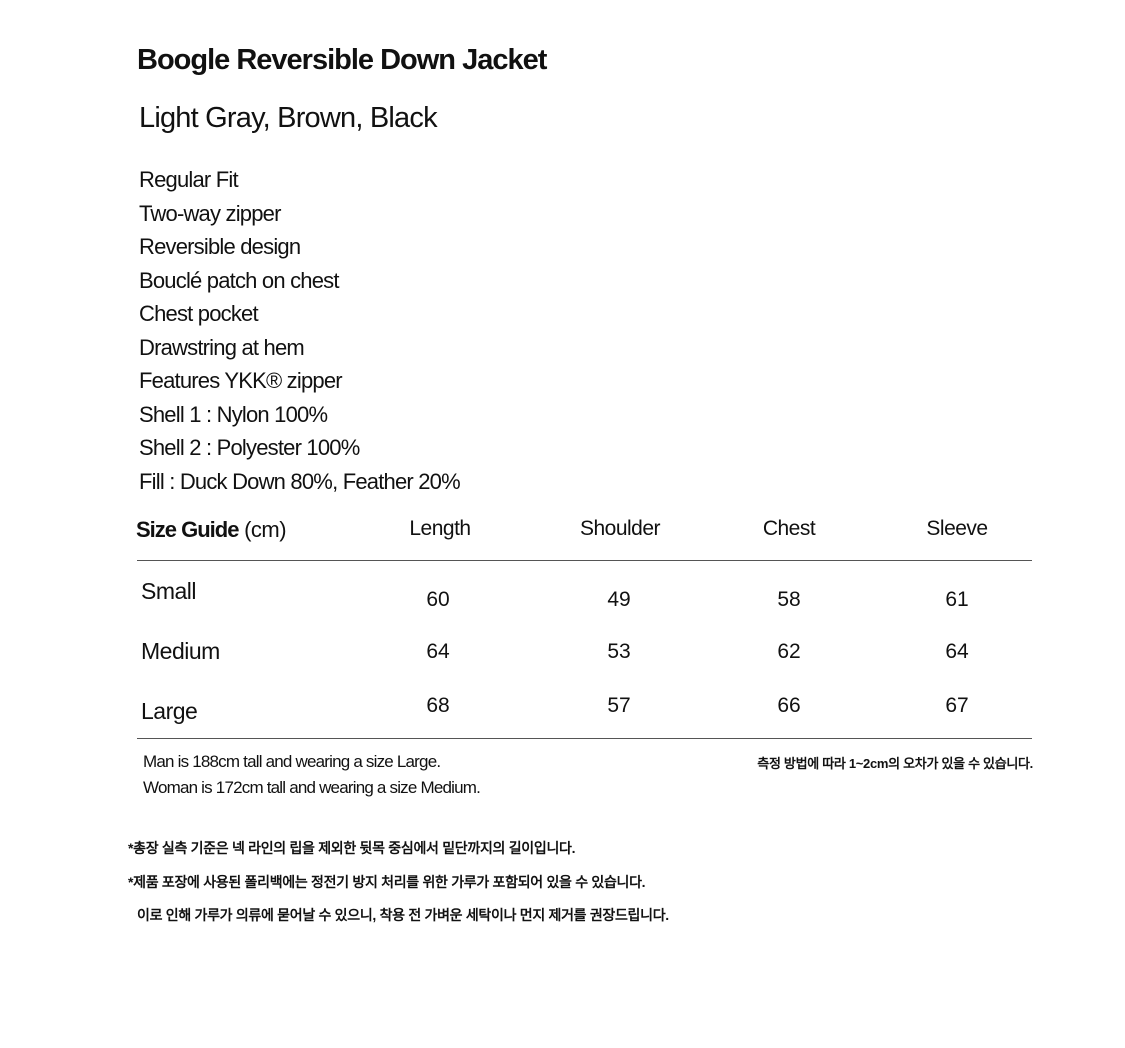 This screenshot has height=1048, width=1125. Describe the element at coordinates (789, 705) in the screenshot. I see `cell: 66` at that location.